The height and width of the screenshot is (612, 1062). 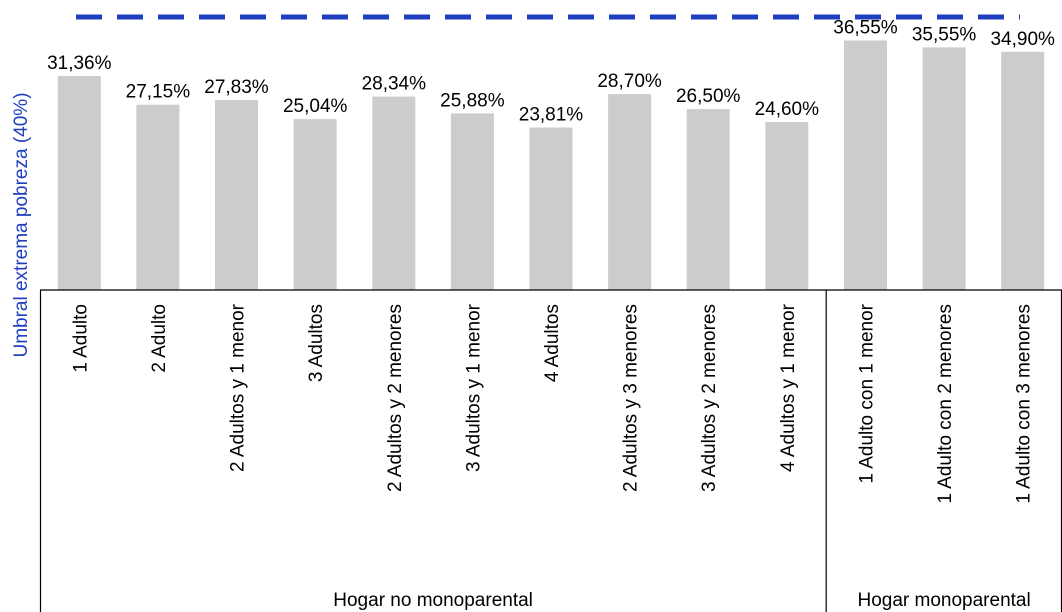 I want to click on data-label-1: 31,36%, so click(x=79, y=63).